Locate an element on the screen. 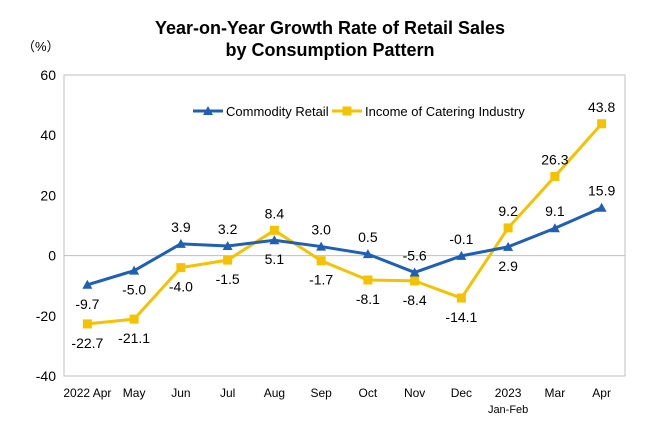  data-label-catering-income: -14.1 is located at coordinates (461, 317).